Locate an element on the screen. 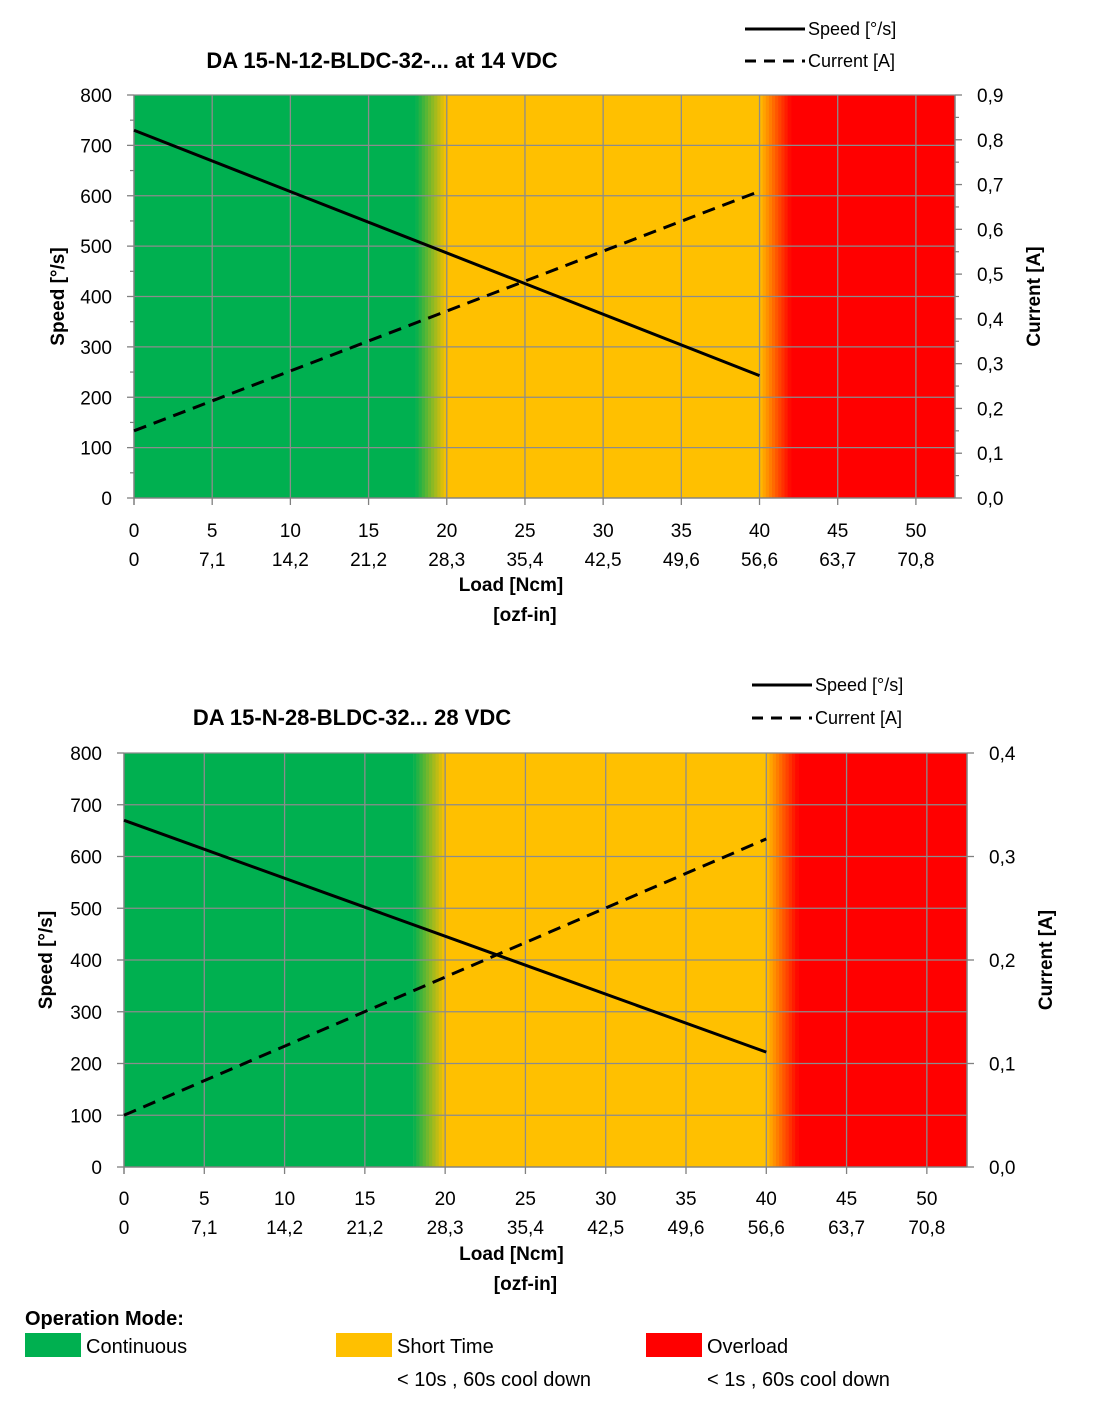 This screenshot has width=1106, height=1428. x2-tick-label: 56,6 is located at coordinates (766, 1228).